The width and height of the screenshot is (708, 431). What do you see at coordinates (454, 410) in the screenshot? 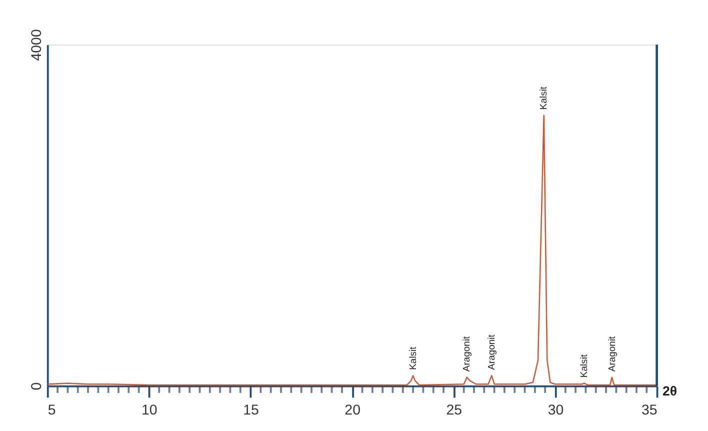
I see `x-tick-label: 25` at bounding box center [454, 410].